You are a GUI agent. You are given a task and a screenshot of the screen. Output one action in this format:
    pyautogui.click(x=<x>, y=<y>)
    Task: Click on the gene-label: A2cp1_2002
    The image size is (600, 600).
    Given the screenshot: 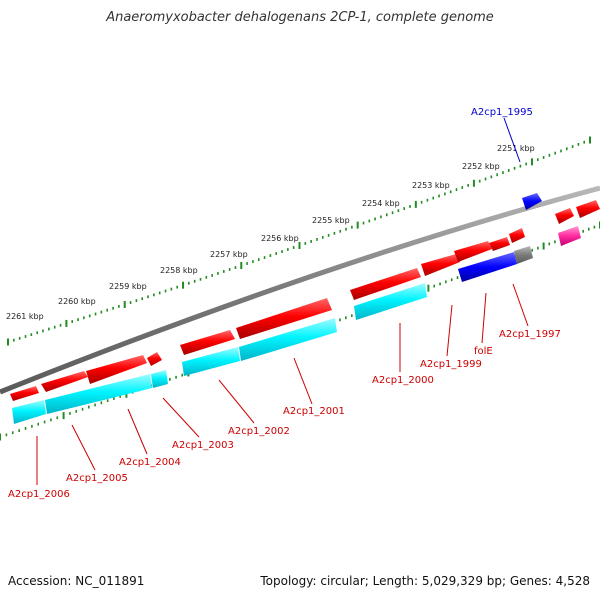 What is the action you would take?
    pyautogui.click(x=259, y=431)
    